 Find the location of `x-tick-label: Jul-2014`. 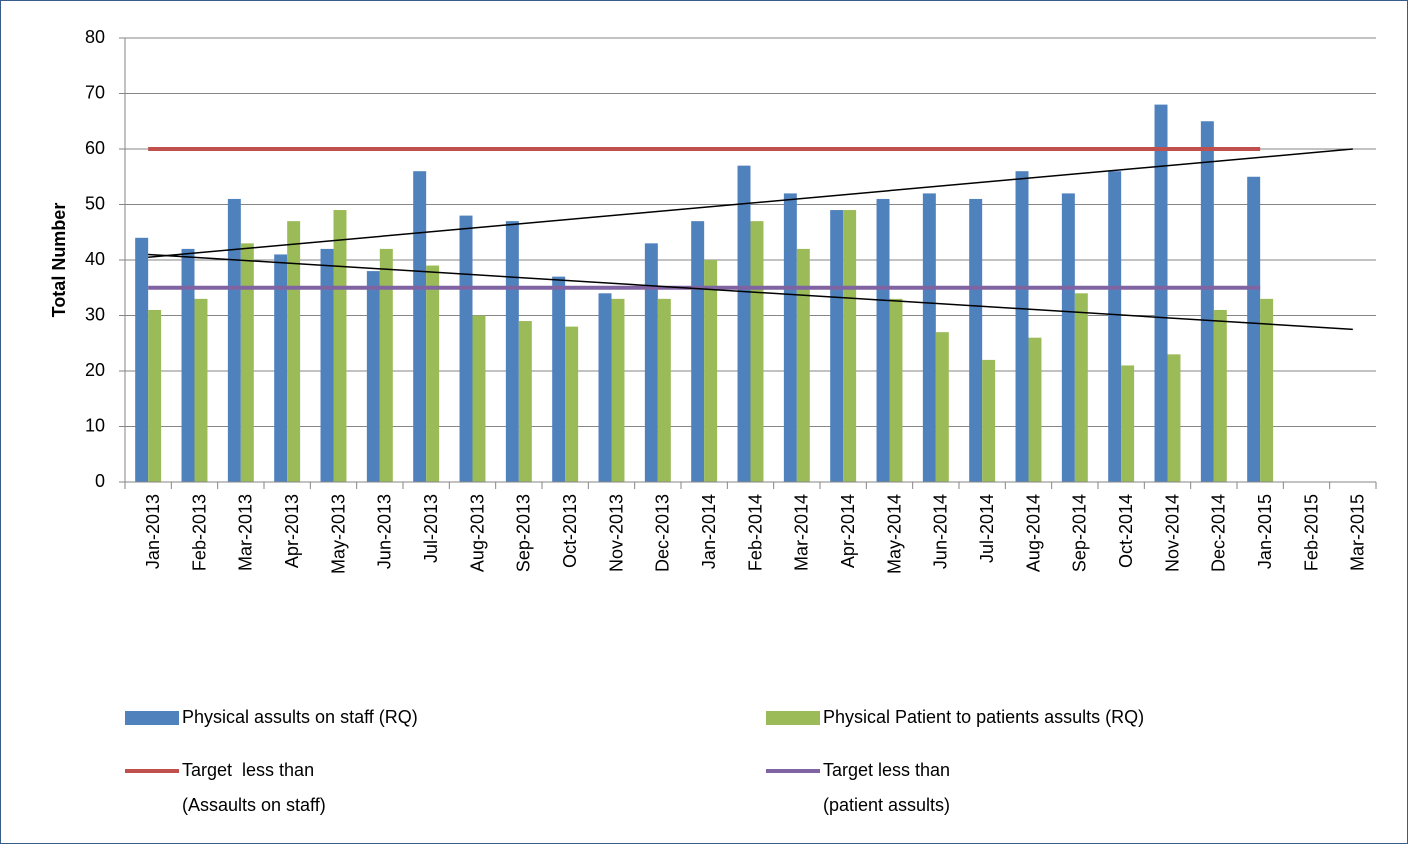

x-tick-label: Jul-2014 is located at coordinates (987, 528).